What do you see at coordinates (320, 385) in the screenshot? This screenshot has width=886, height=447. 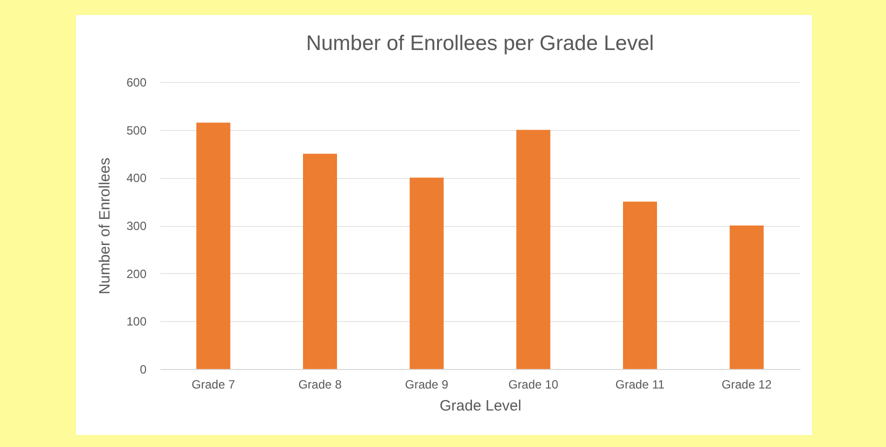 I see `x-tick-label: Grade 8` at bounding box center [320, 385].